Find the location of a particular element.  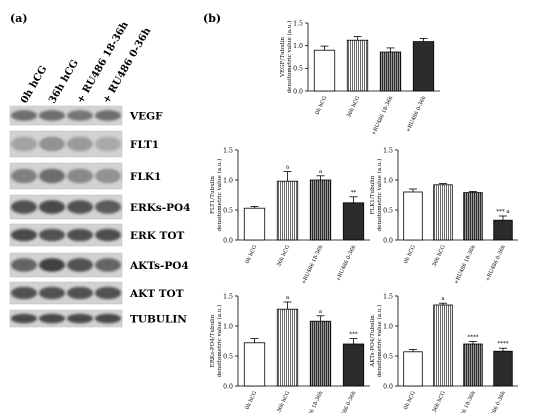

significance-label: *** is located at coordinates (353, 335).